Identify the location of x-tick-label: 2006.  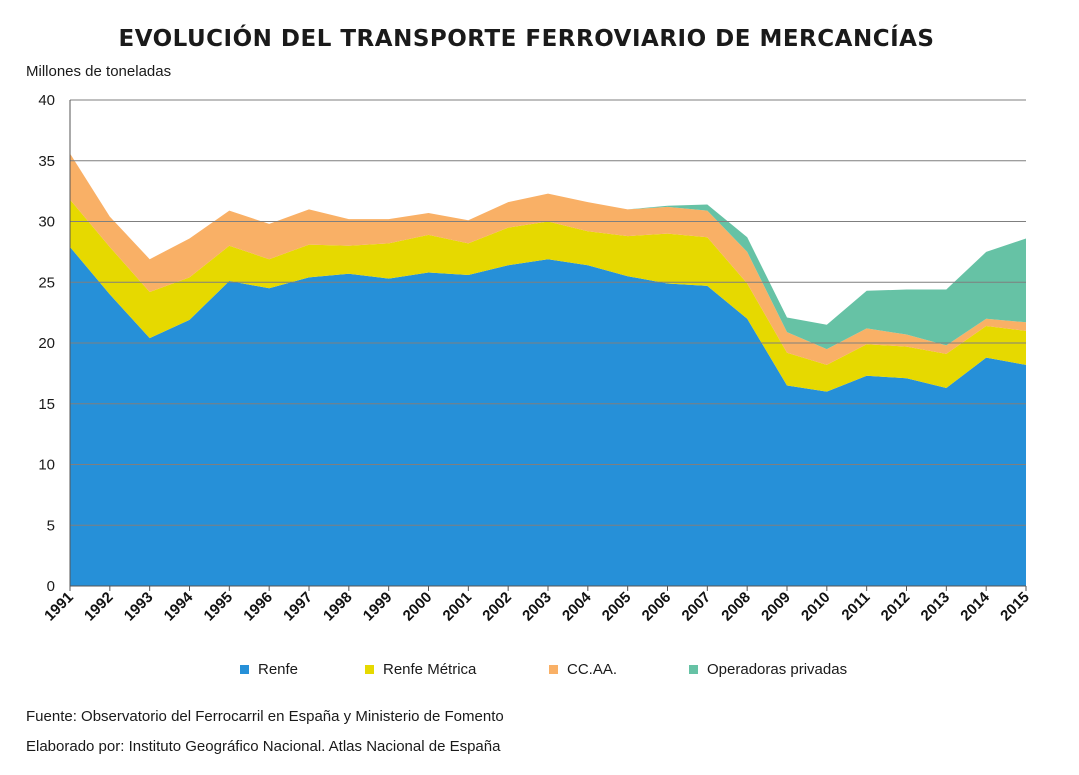
(657, 607).